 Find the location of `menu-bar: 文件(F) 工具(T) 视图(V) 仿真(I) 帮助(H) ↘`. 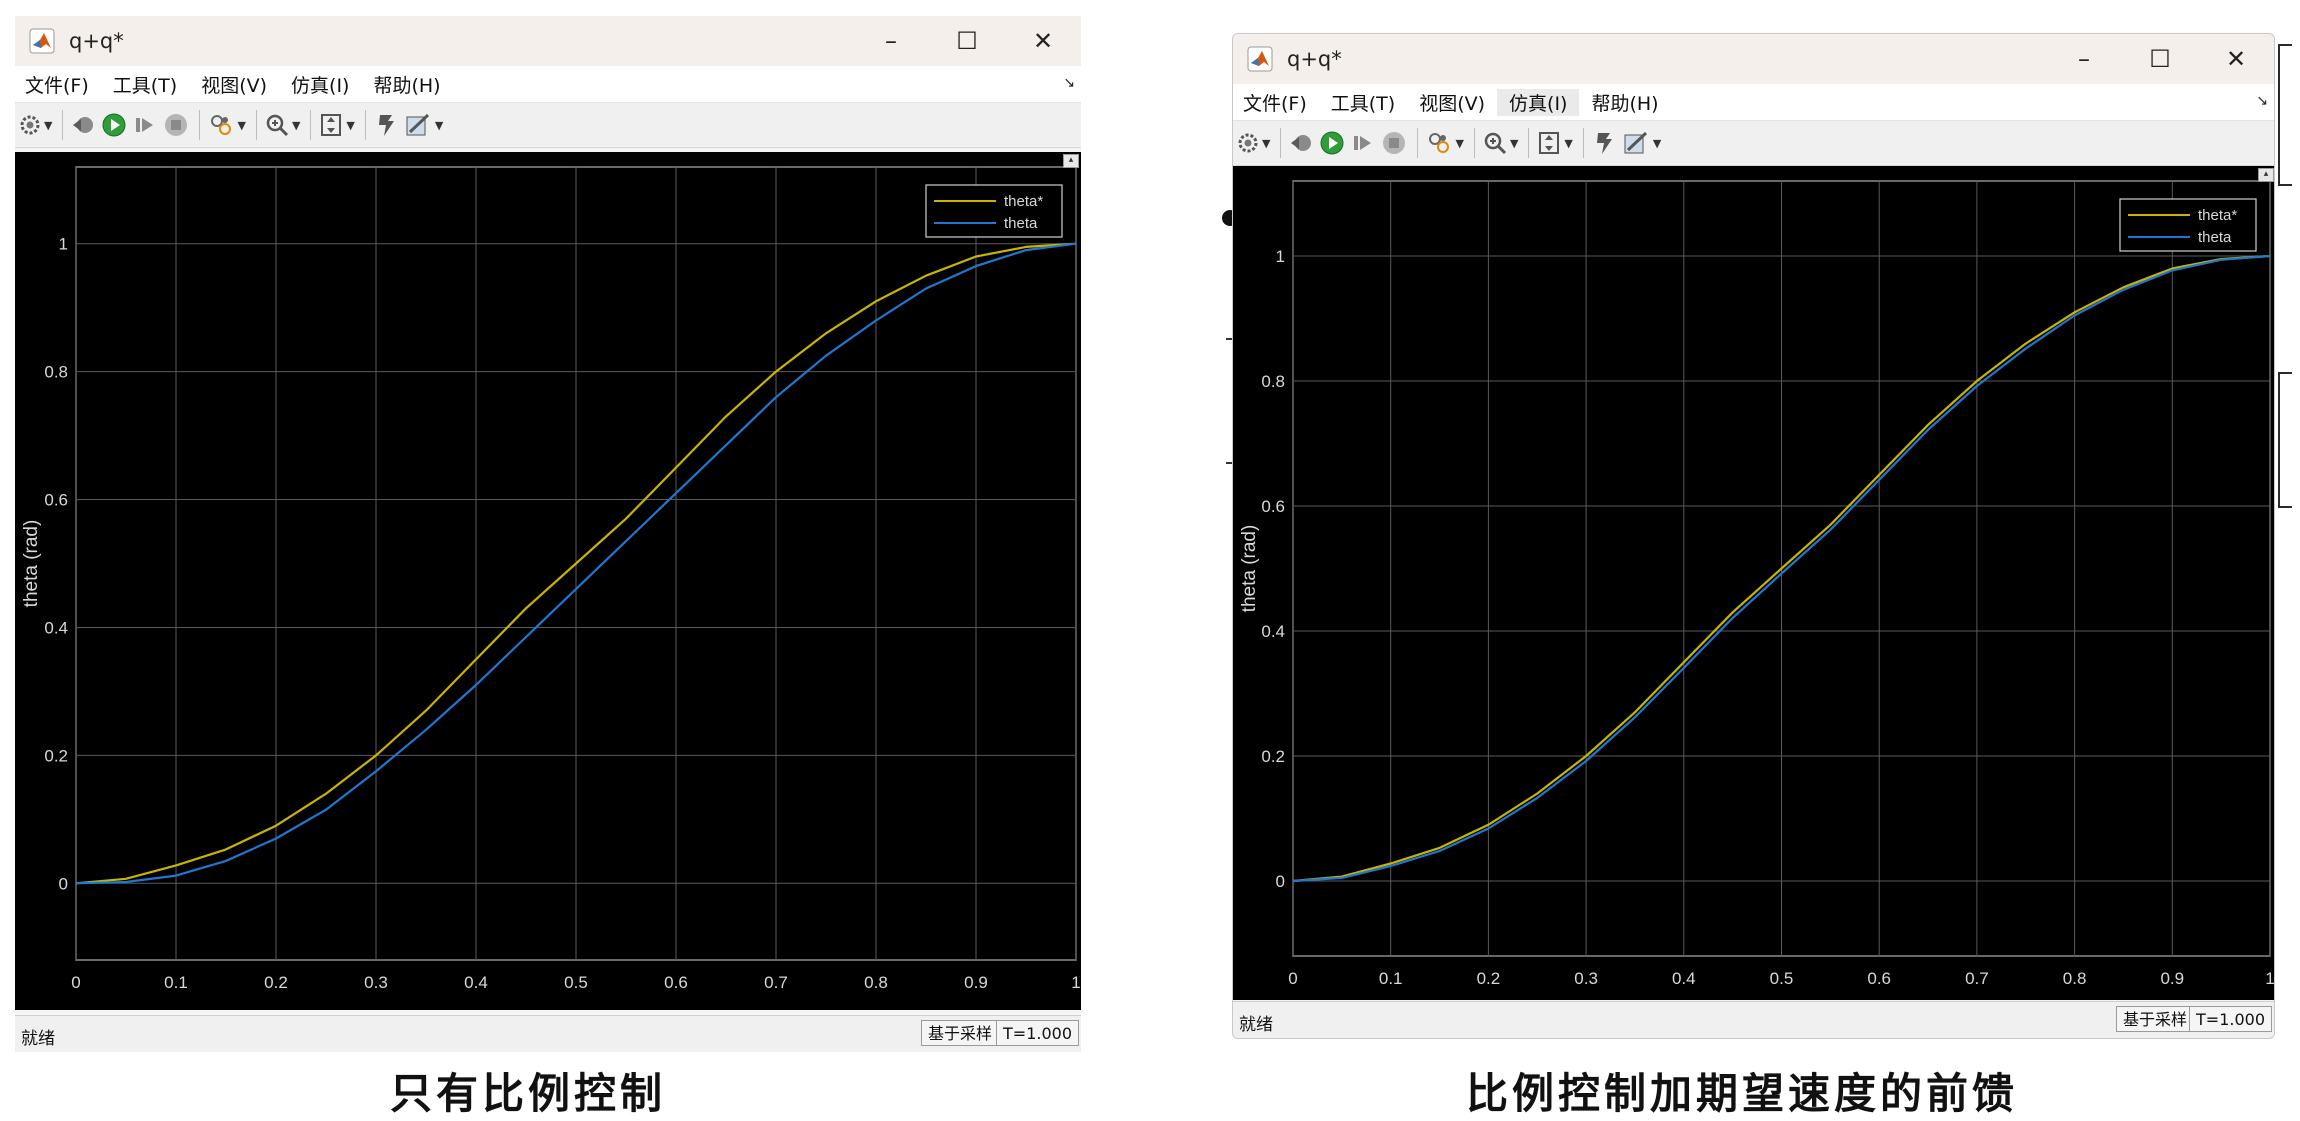

menu-bar: 文件(F) 工具(T) 视图(V) 仿真(I) 帮助(H) ↘ is located at coordinates (548, 84).